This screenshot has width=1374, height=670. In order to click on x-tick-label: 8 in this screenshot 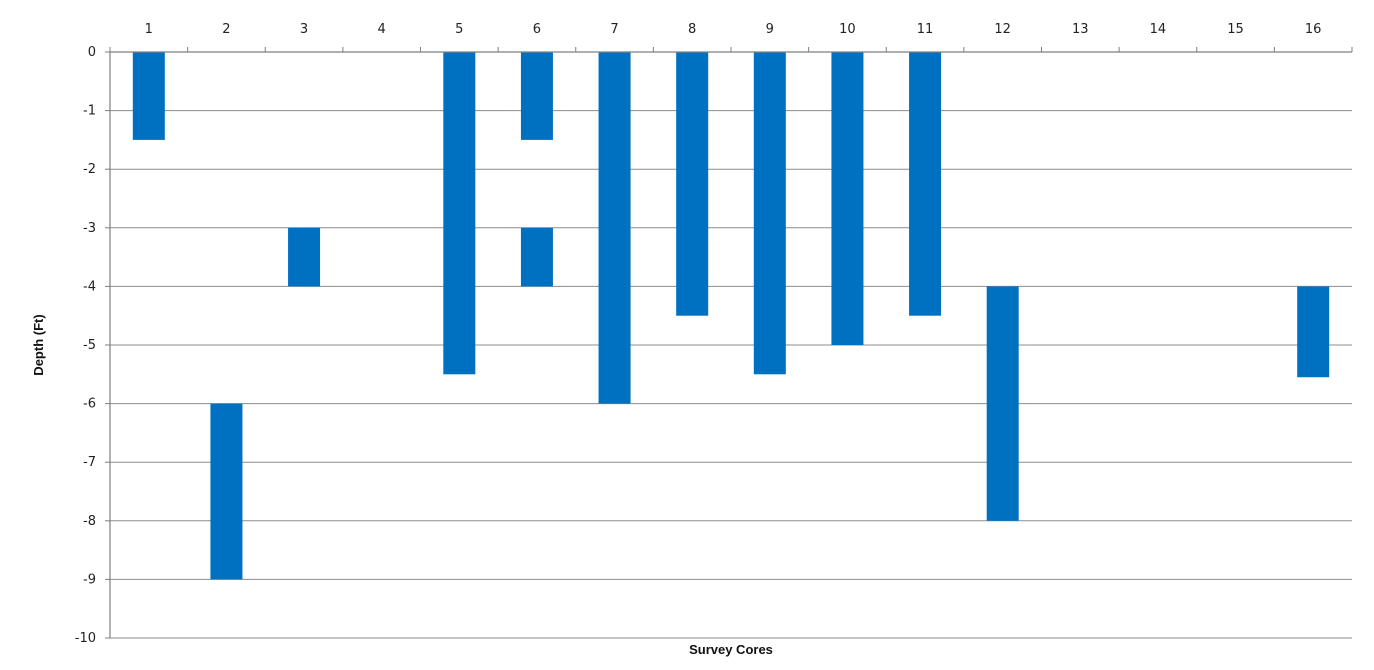, I will do `click(692, 29)`.